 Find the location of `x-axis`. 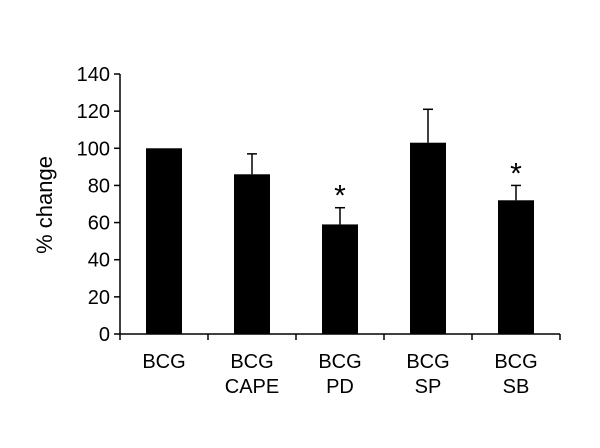

x-axis is located at coordinates (340, 336).